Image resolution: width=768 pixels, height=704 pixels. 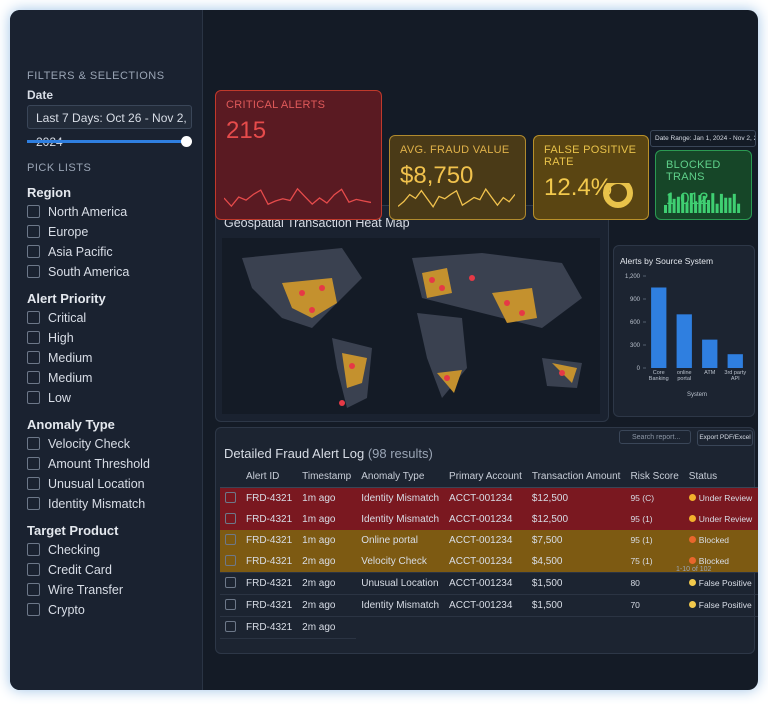 I want to click on column-header: Transaction Amount, so click(x=576, y=477).